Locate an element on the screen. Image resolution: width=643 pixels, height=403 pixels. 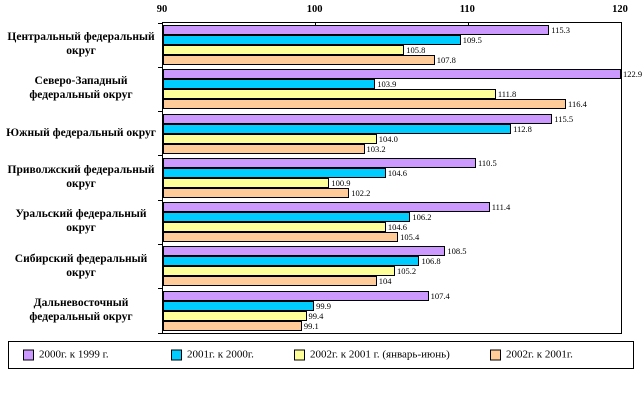
bar-row: 103.9 is located at coordinates (392, 84).